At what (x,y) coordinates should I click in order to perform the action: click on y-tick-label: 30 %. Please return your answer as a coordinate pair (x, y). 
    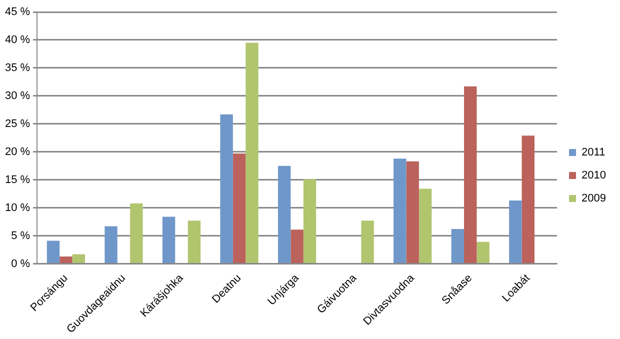
    Looking at the image, I should click on (17, 96).